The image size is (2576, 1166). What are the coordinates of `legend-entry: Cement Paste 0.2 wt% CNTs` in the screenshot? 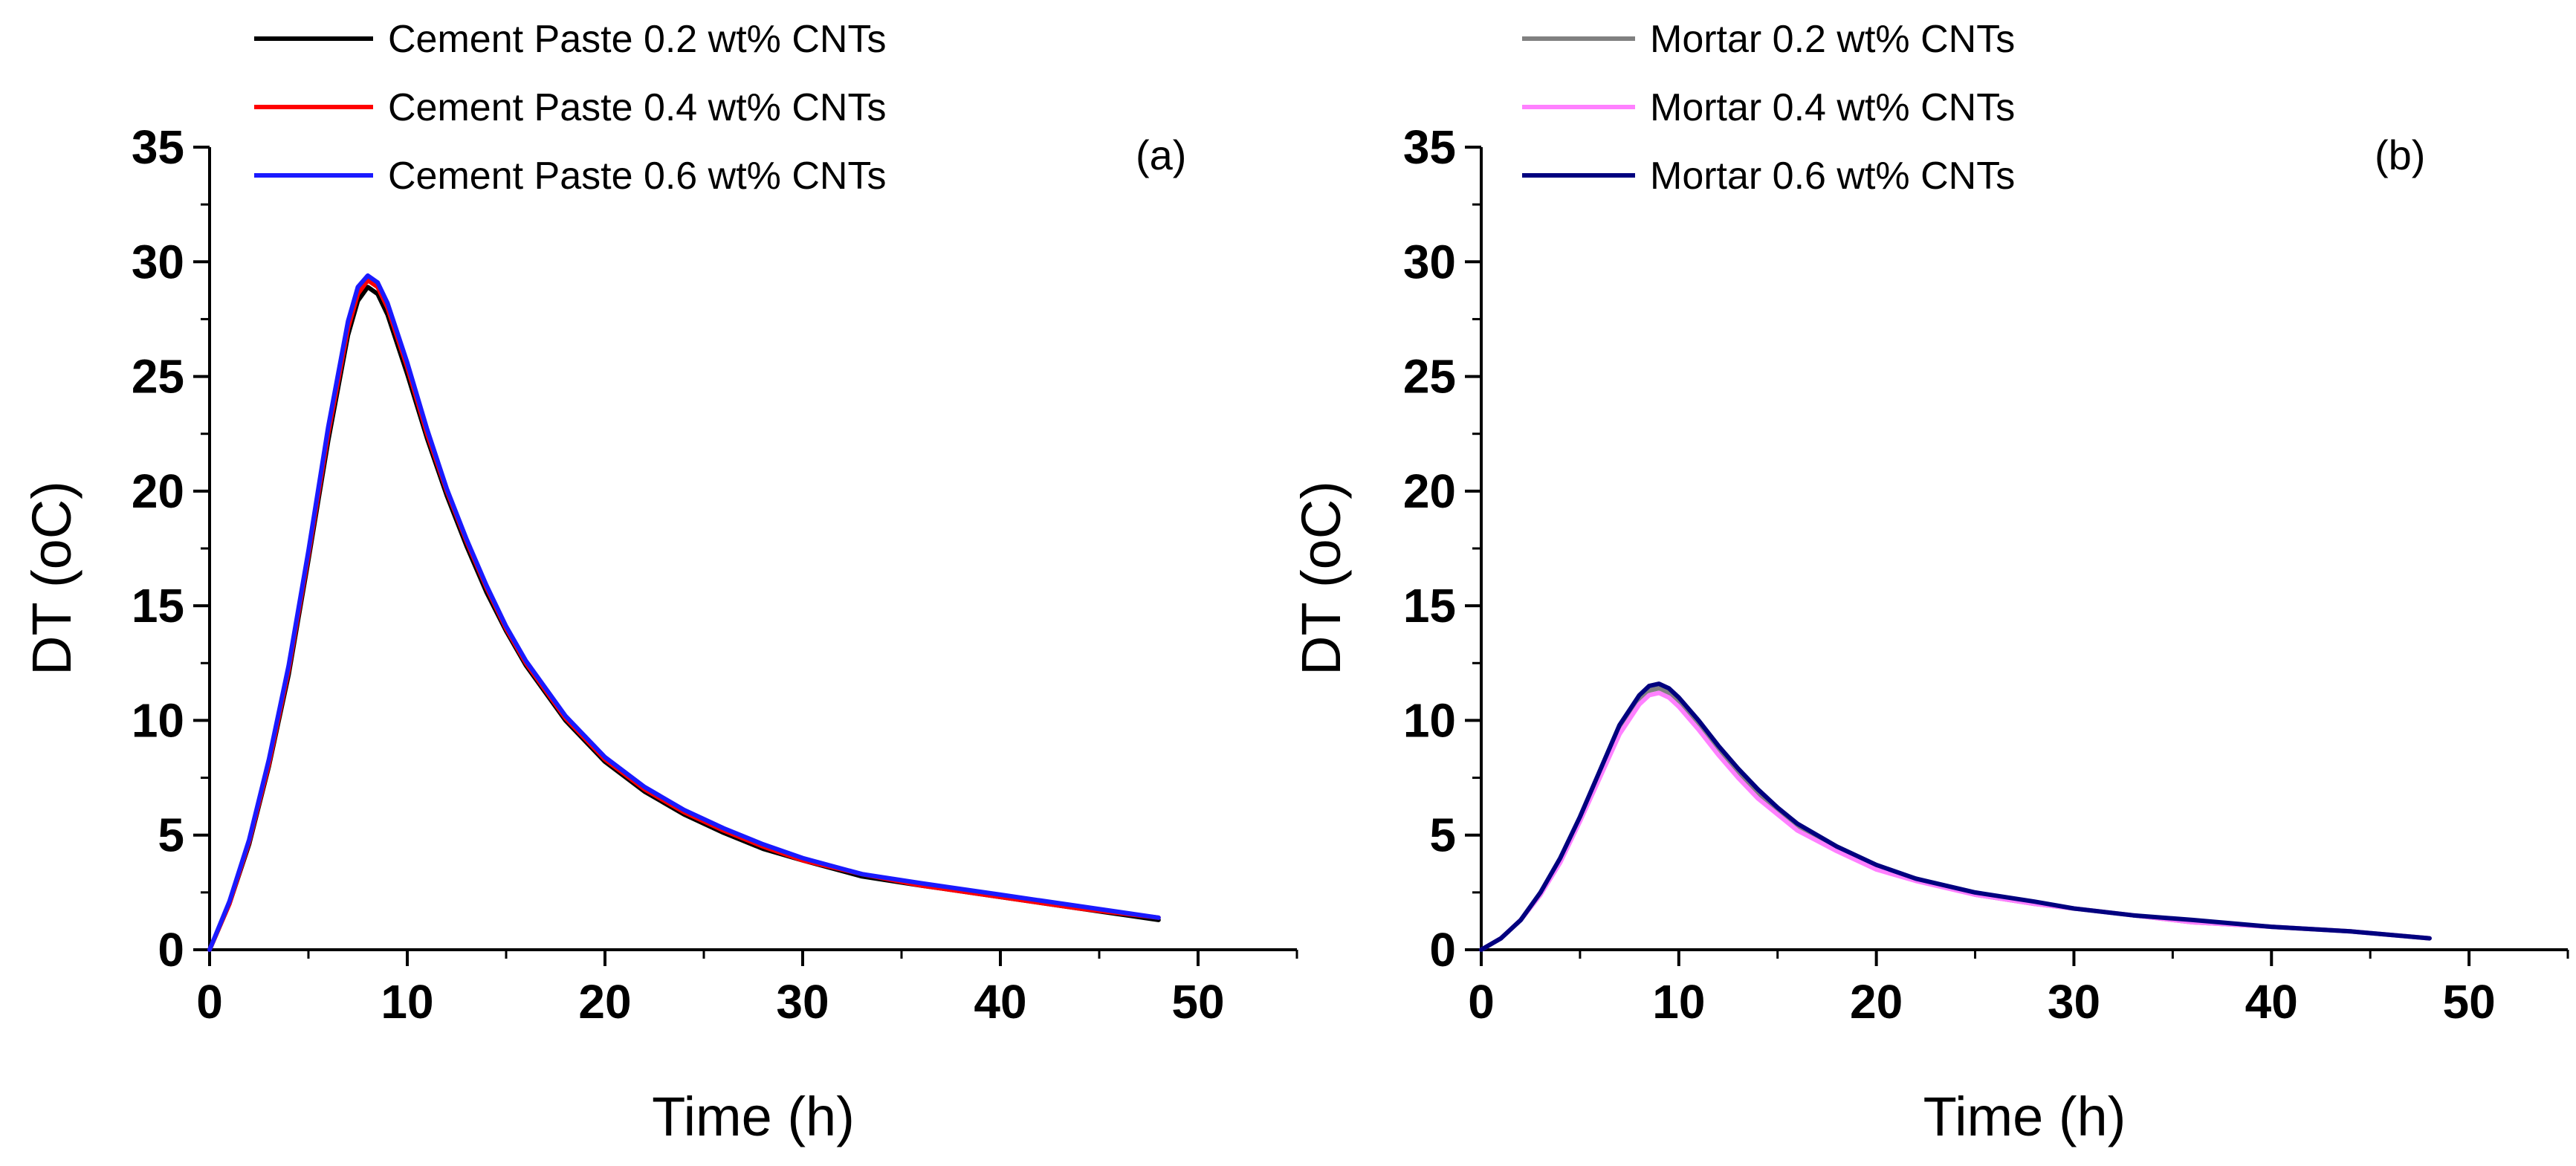 It's located at (637, 39).